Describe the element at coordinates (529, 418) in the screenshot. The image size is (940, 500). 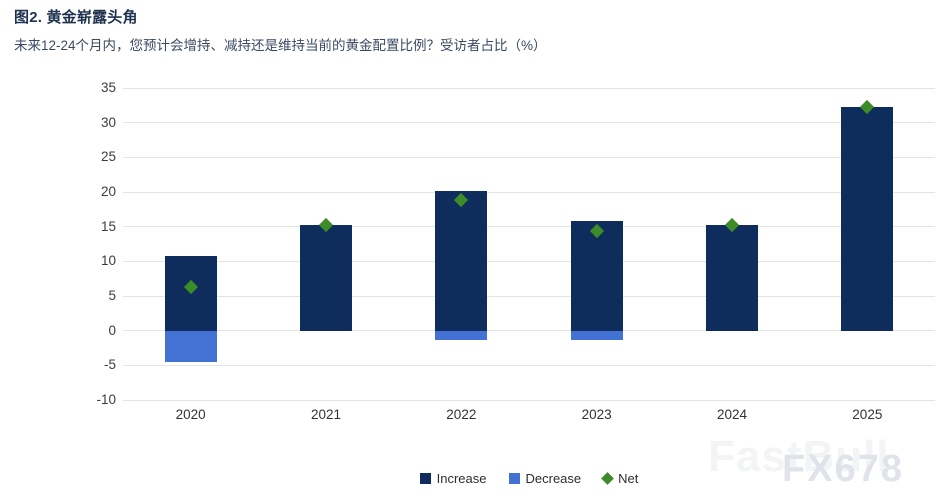
I see `x-axis: 2020 2021 2022 2023 2024 2025` at that location.